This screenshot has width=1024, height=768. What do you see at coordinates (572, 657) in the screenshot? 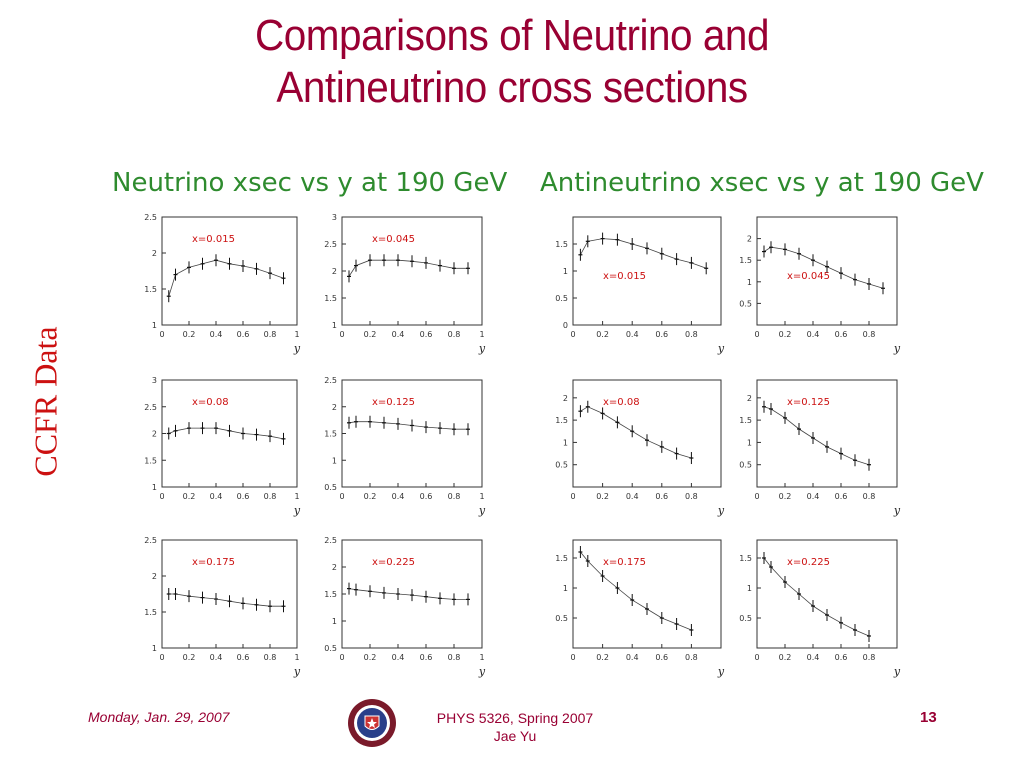
I see `plot-11-xtick-label: 0` at bounding box center [572, 657].